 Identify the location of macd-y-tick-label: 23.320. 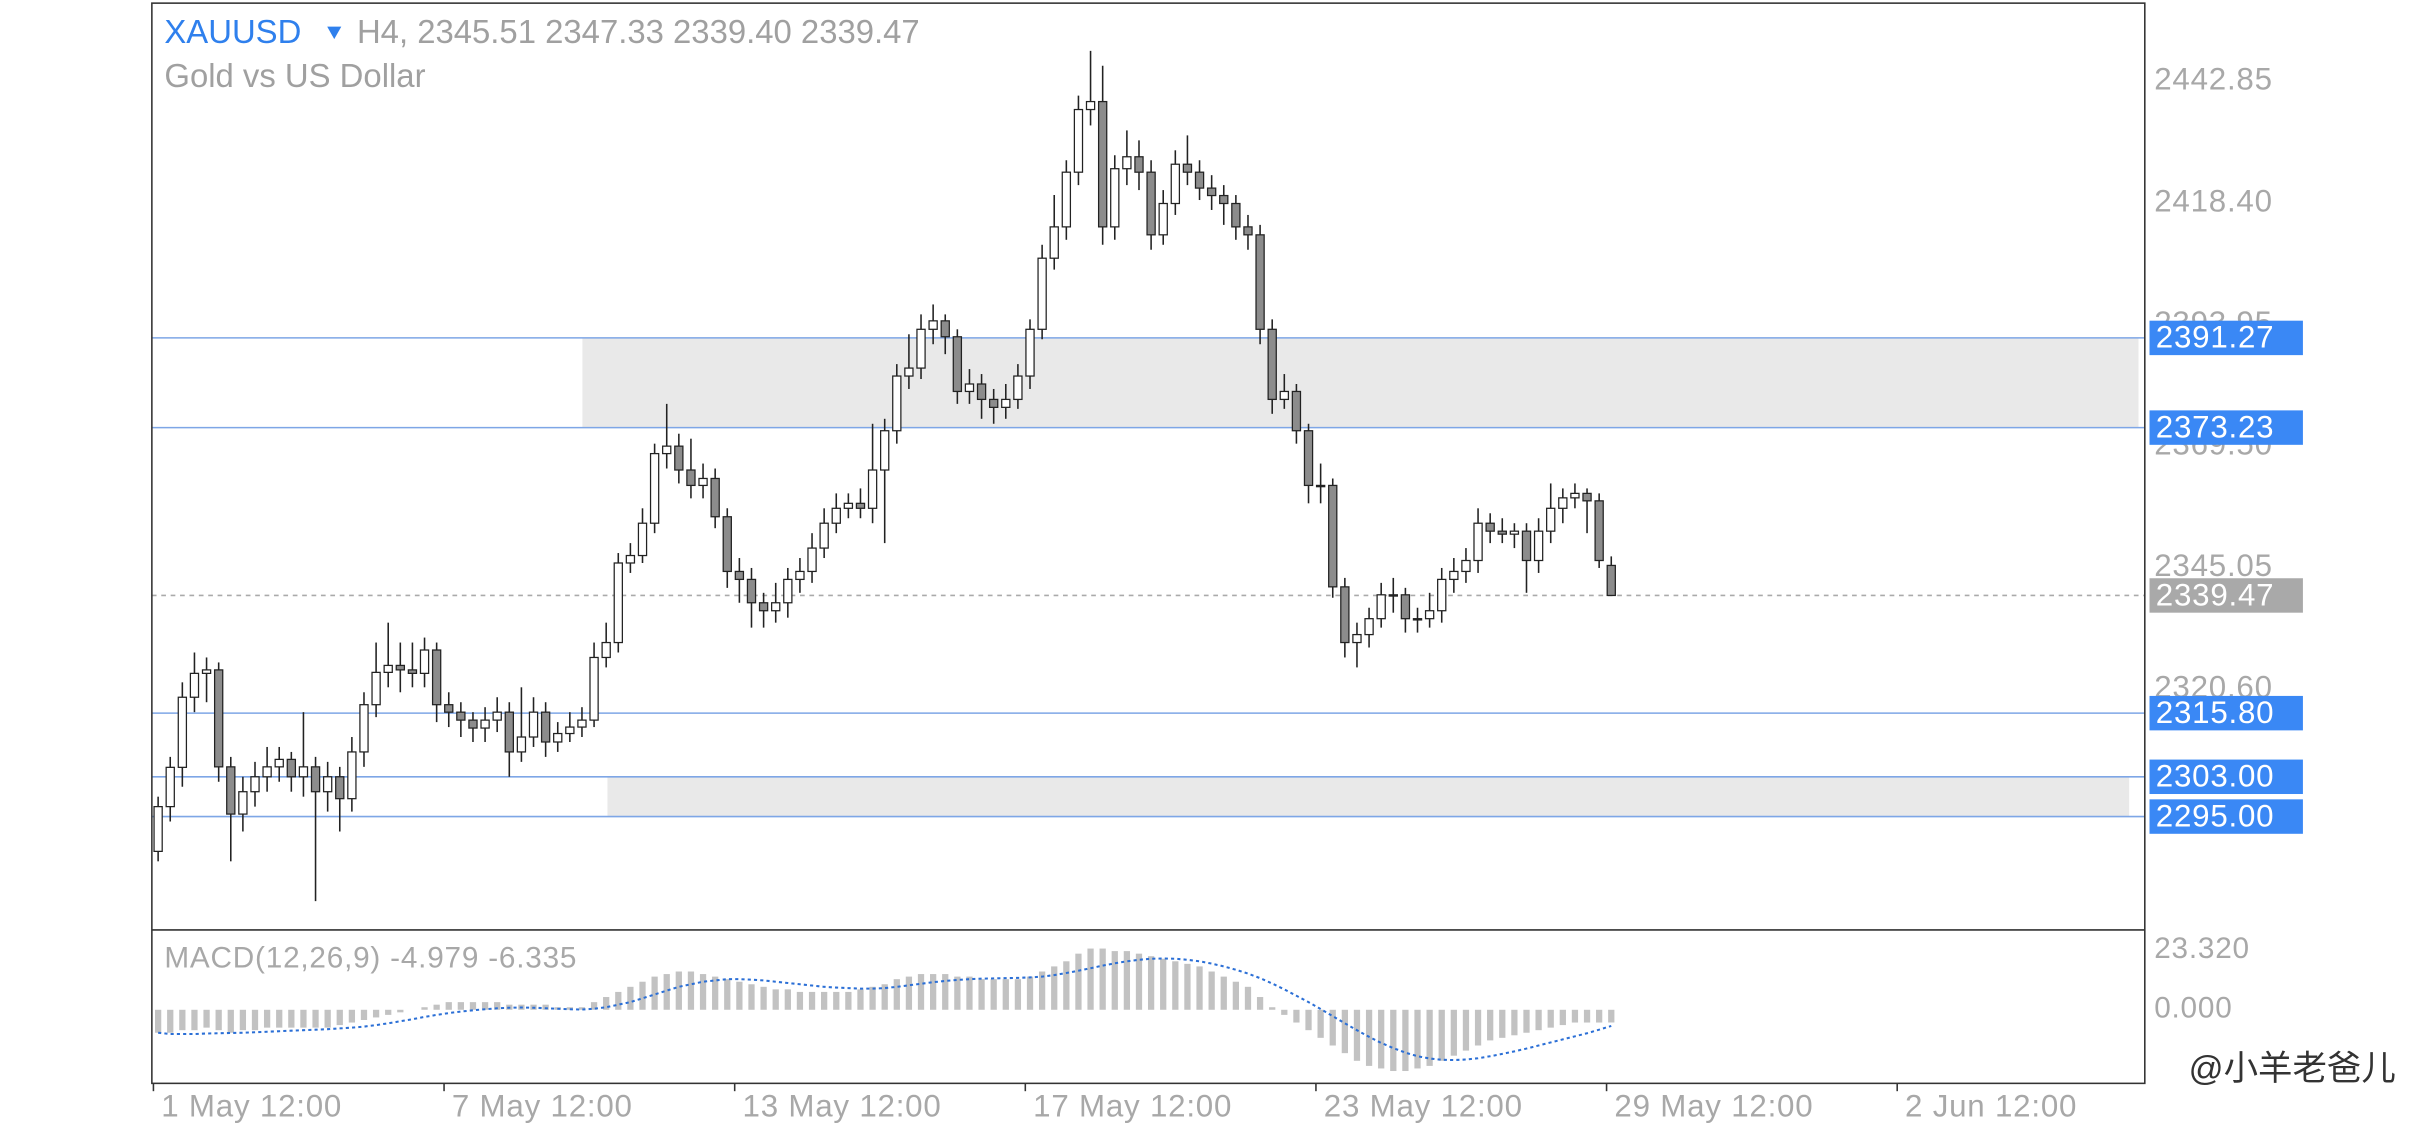
(2202, 948).